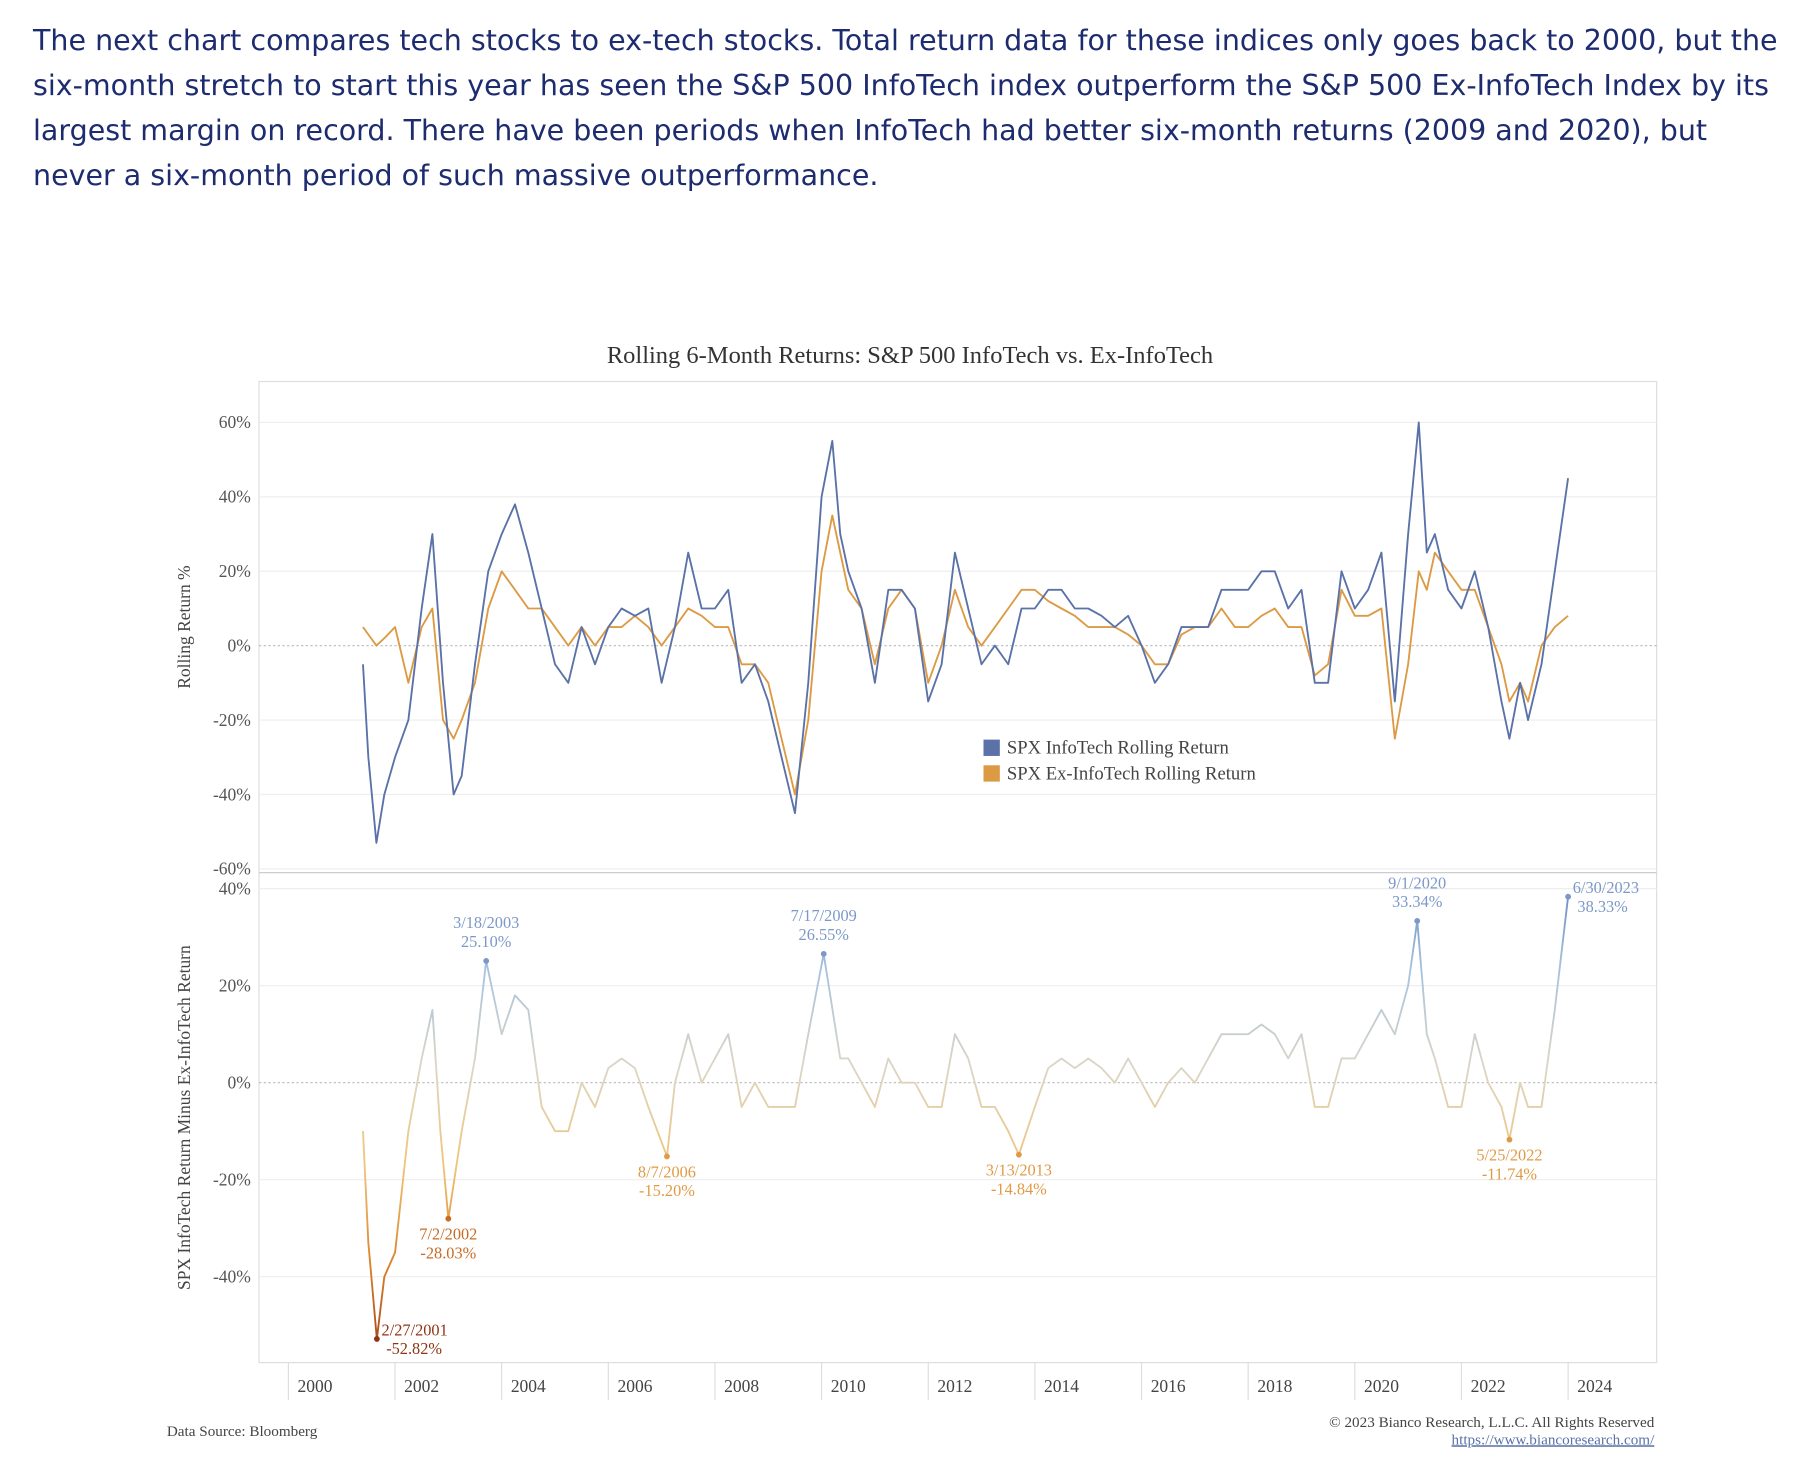 The height and width of the screenshot is (1467, 1820). Describe the element at coordinates (954, 1386) in the screenshot. I see `x-tick-label: 2012` at that location.